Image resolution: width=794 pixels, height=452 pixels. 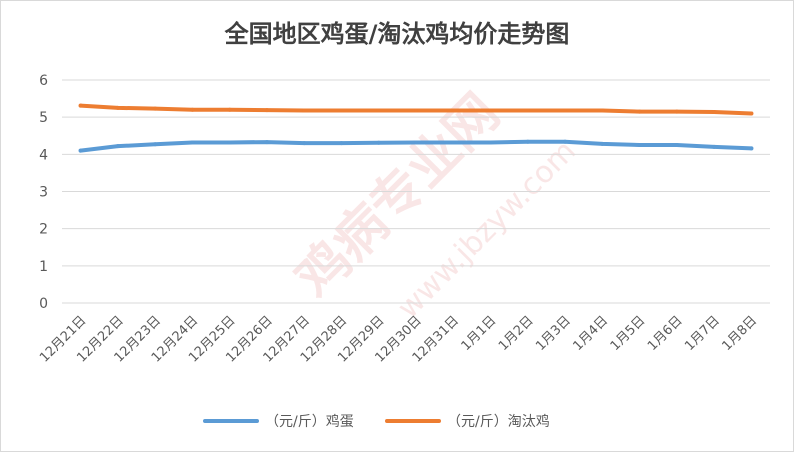 I want to click on y-tick-label: 3, so click(x=43, y=193).